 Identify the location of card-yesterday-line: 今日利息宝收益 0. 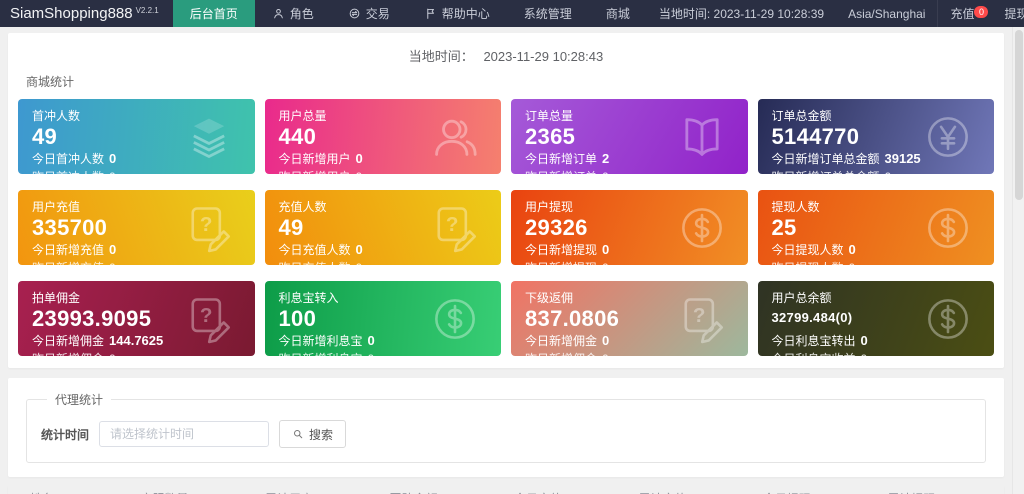
(876, 353).